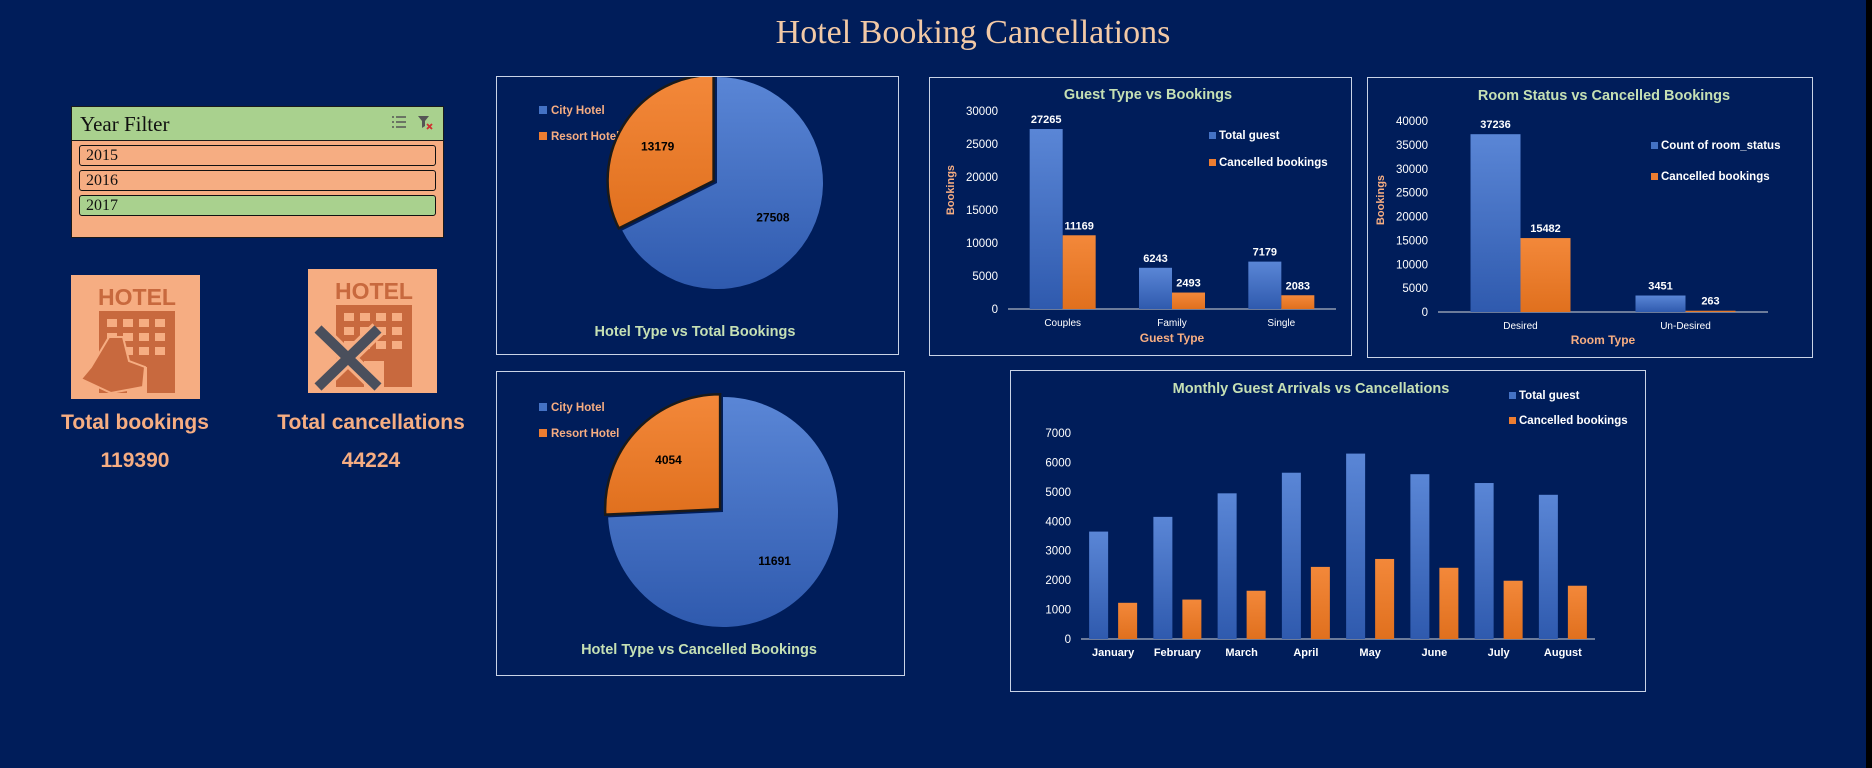 This screenshot has height=768, width=1872. I want to click on chart-title: Hotel Type vs Total Bookings, so click(695, 332).